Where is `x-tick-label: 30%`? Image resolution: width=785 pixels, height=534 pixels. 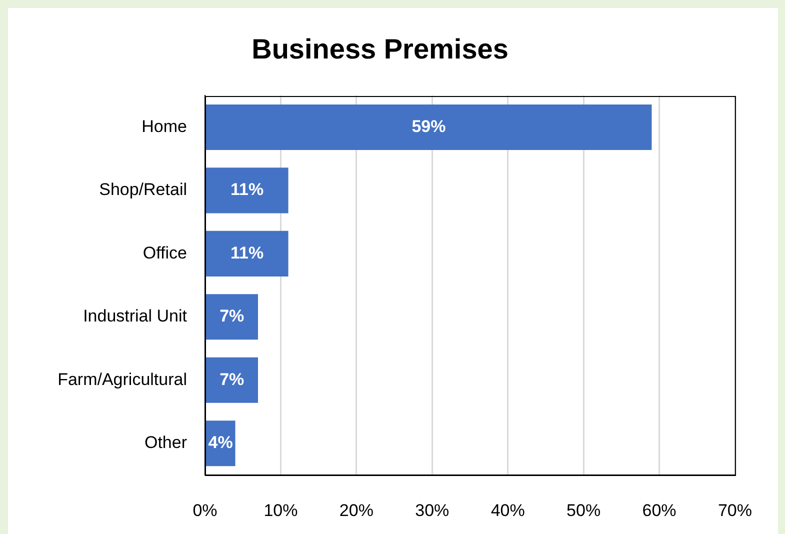
x-tick-label: 30% is located at coordinates (432, 510).